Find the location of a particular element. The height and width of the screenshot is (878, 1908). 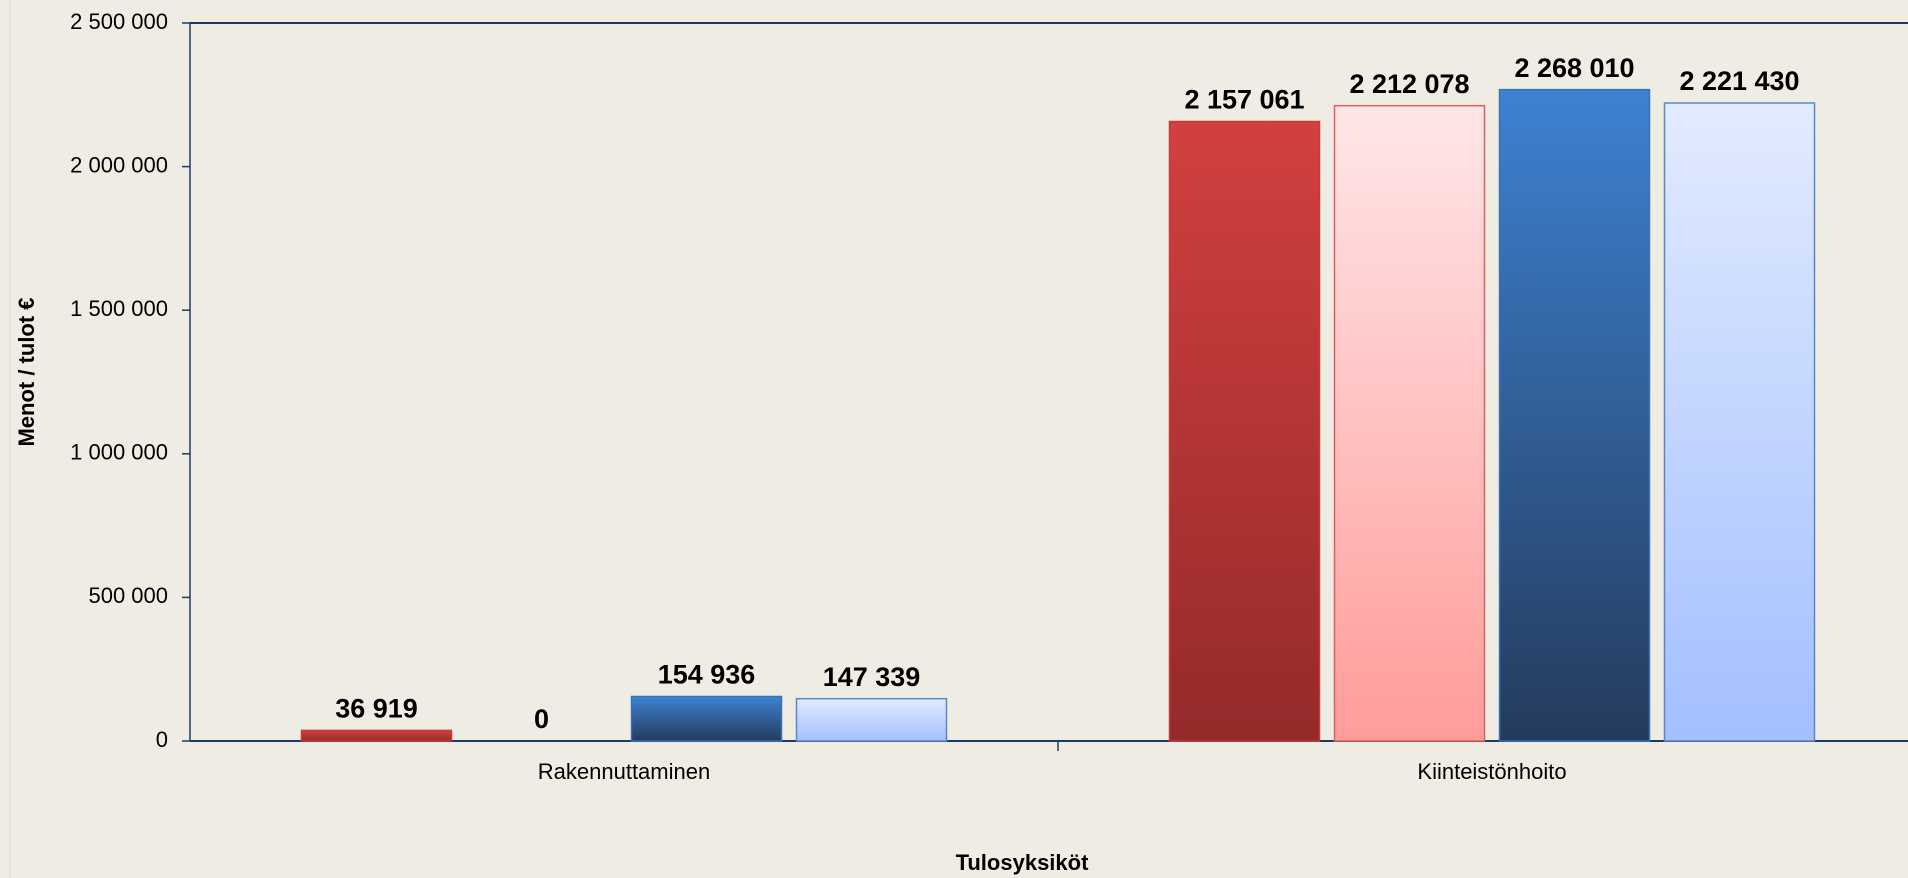

y-tick-label: 0 is located at coordinates (162, 739).